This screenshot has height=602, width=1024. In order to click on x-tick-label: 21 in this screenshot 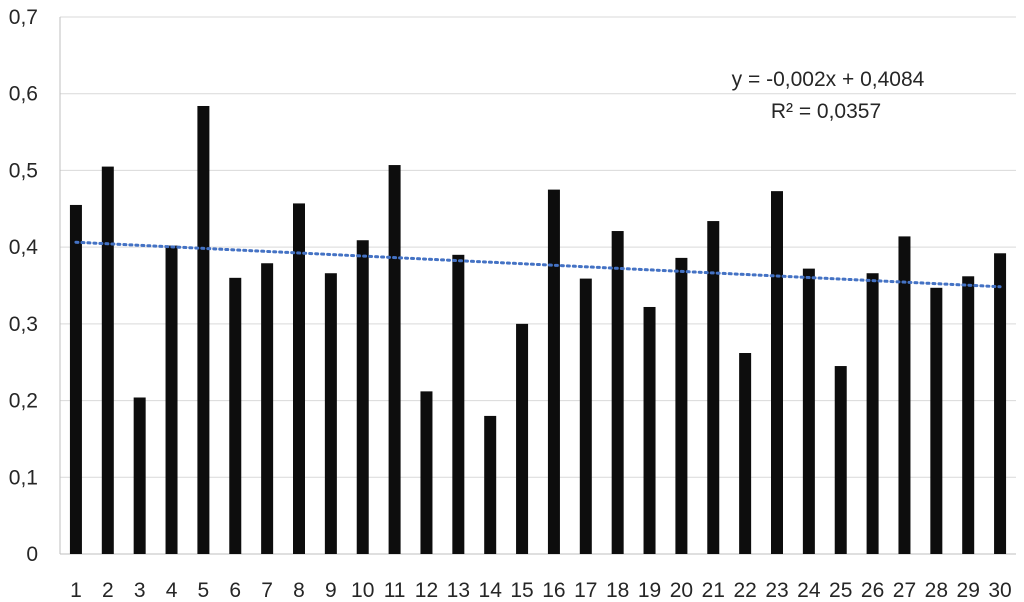, I will do `click(713, 590)`.